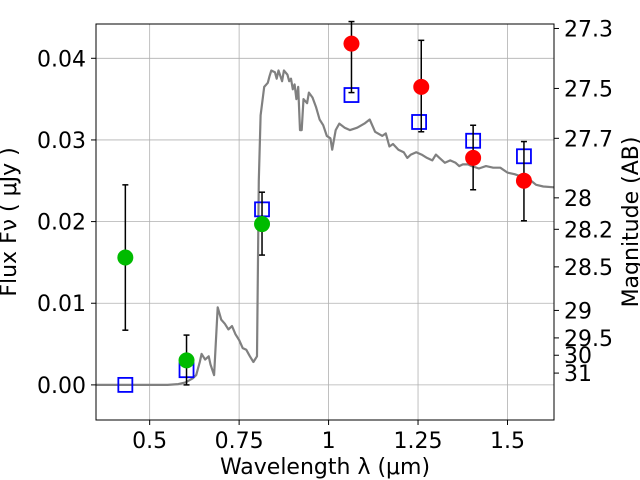 The width and height of the screenshot is (640, 480). Describe the element at coordinates (61, 223) in the screenshot. I see `y-tick-label: 0.02` at that location.